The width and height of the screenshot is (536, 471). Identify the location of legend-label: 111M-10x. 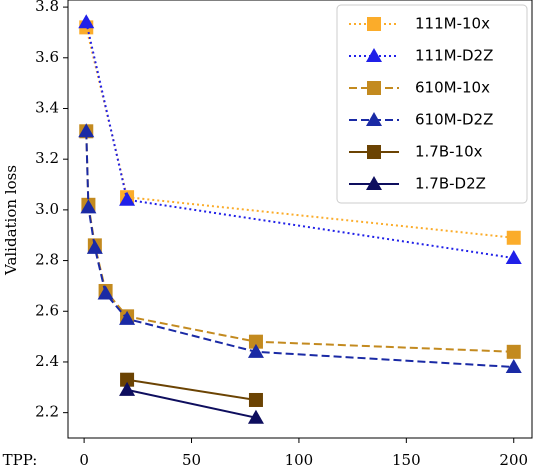
(452, 24).